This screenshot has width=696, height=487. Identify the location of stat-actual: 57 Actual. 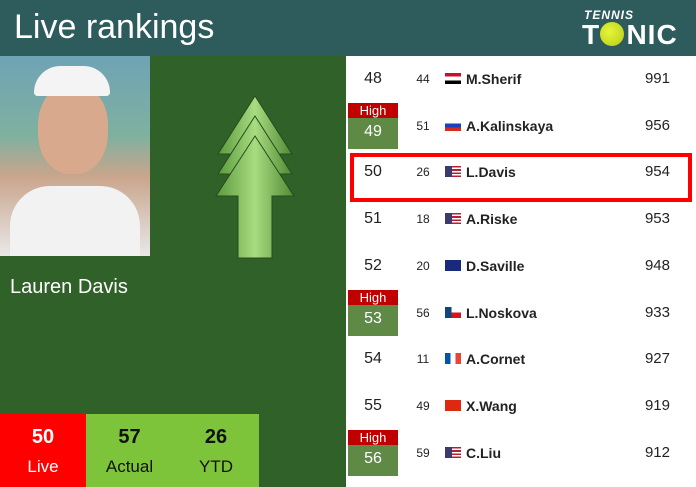
(129, 450).